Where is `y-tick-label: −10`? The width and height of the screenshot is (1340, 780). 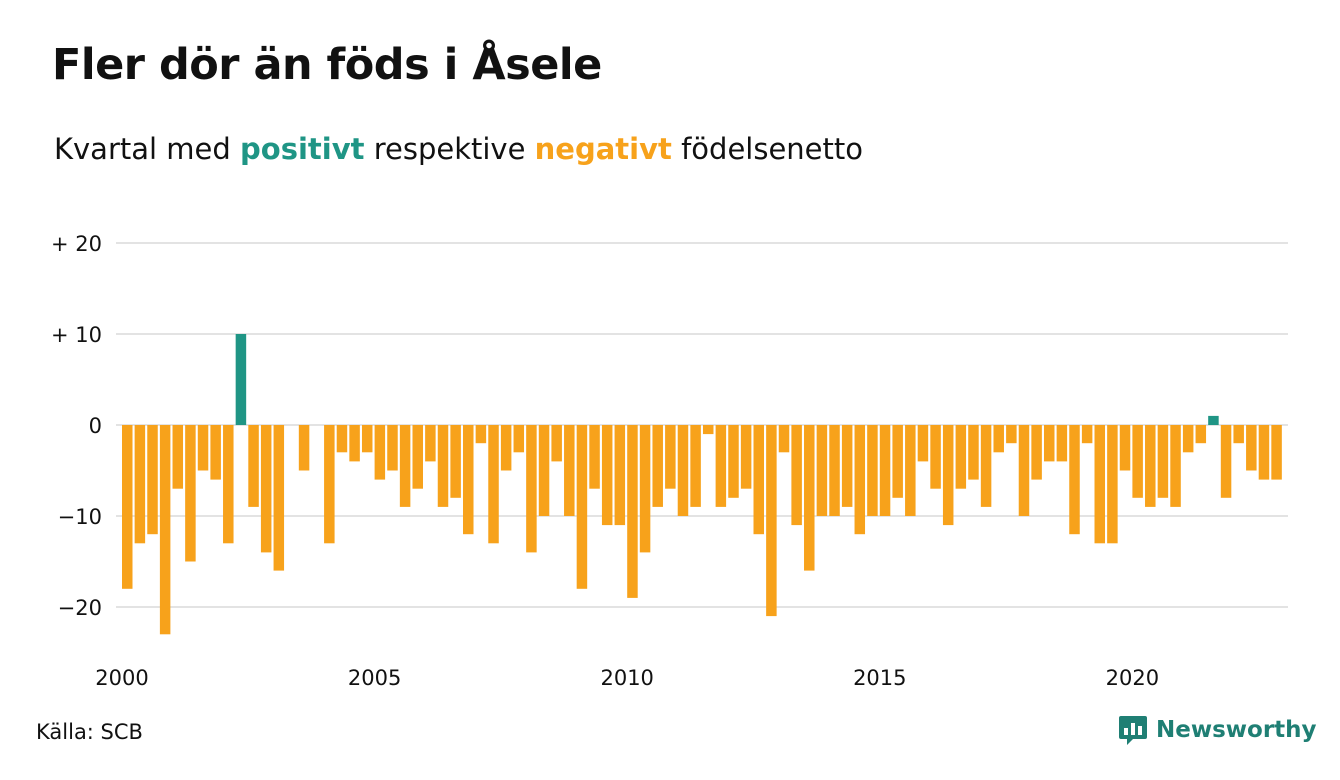
y-tick-label: −10 is located at coordinates (80, 517).